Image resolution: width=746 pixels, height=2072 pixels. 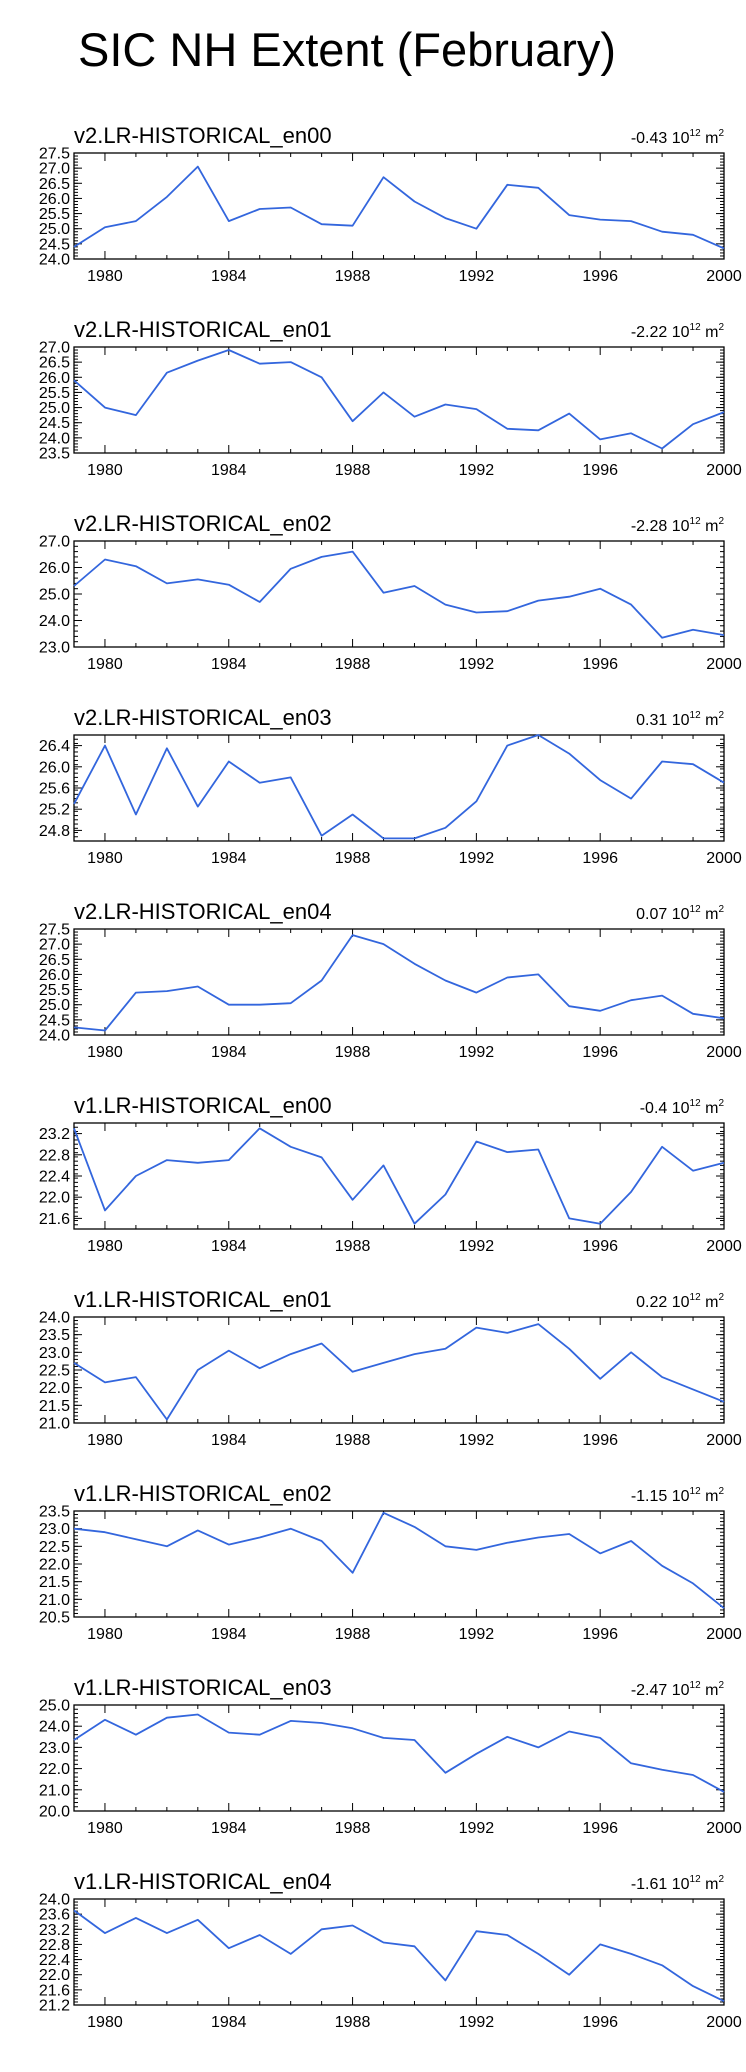 I want to click on panel-title: v1.LR-HISTORICAL_en03, so click(x=203, y=1687).